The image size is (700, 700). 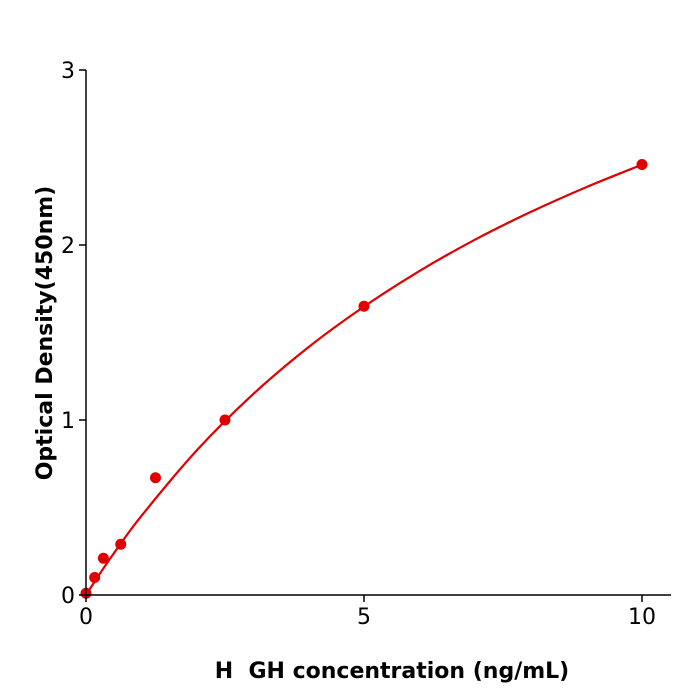 What do you see at coordinates (68, 596) in the screenshot?
I see `y-tick-label: 0` at bounding box center [68, 596].